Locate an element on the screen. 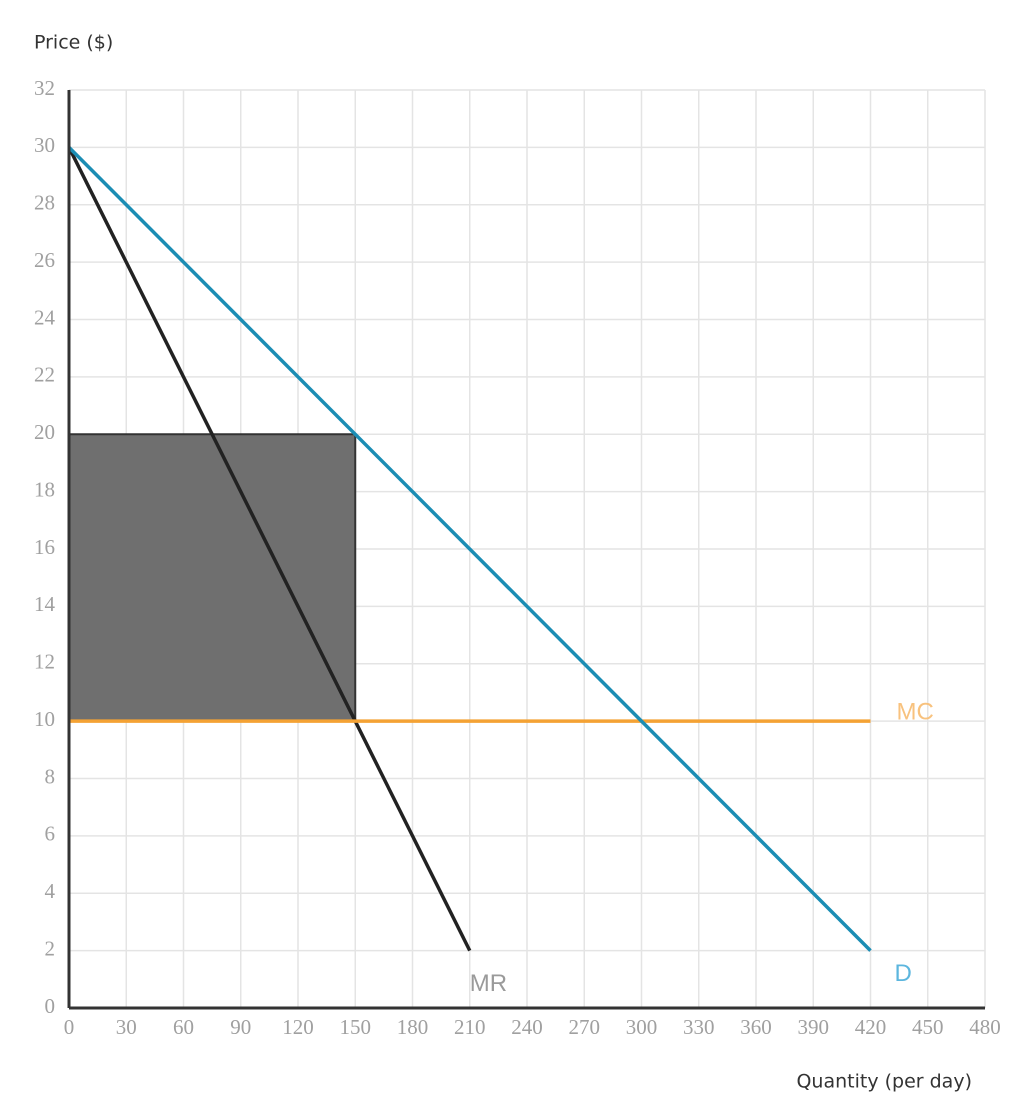 The image size is (1022, 1110). x-tick-label: 300 is located at coordinates (642, 1027).